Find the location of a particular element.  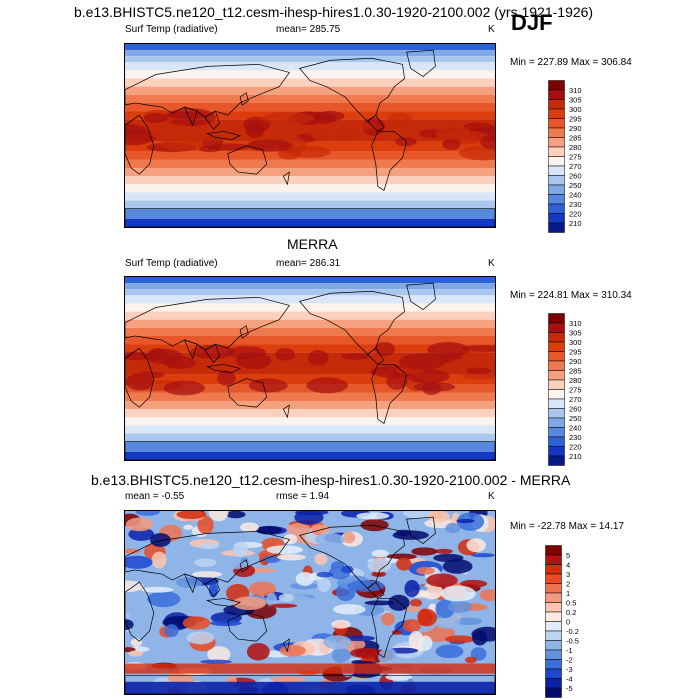

panel2-title: MERRA is located at coordinates (312, 244).